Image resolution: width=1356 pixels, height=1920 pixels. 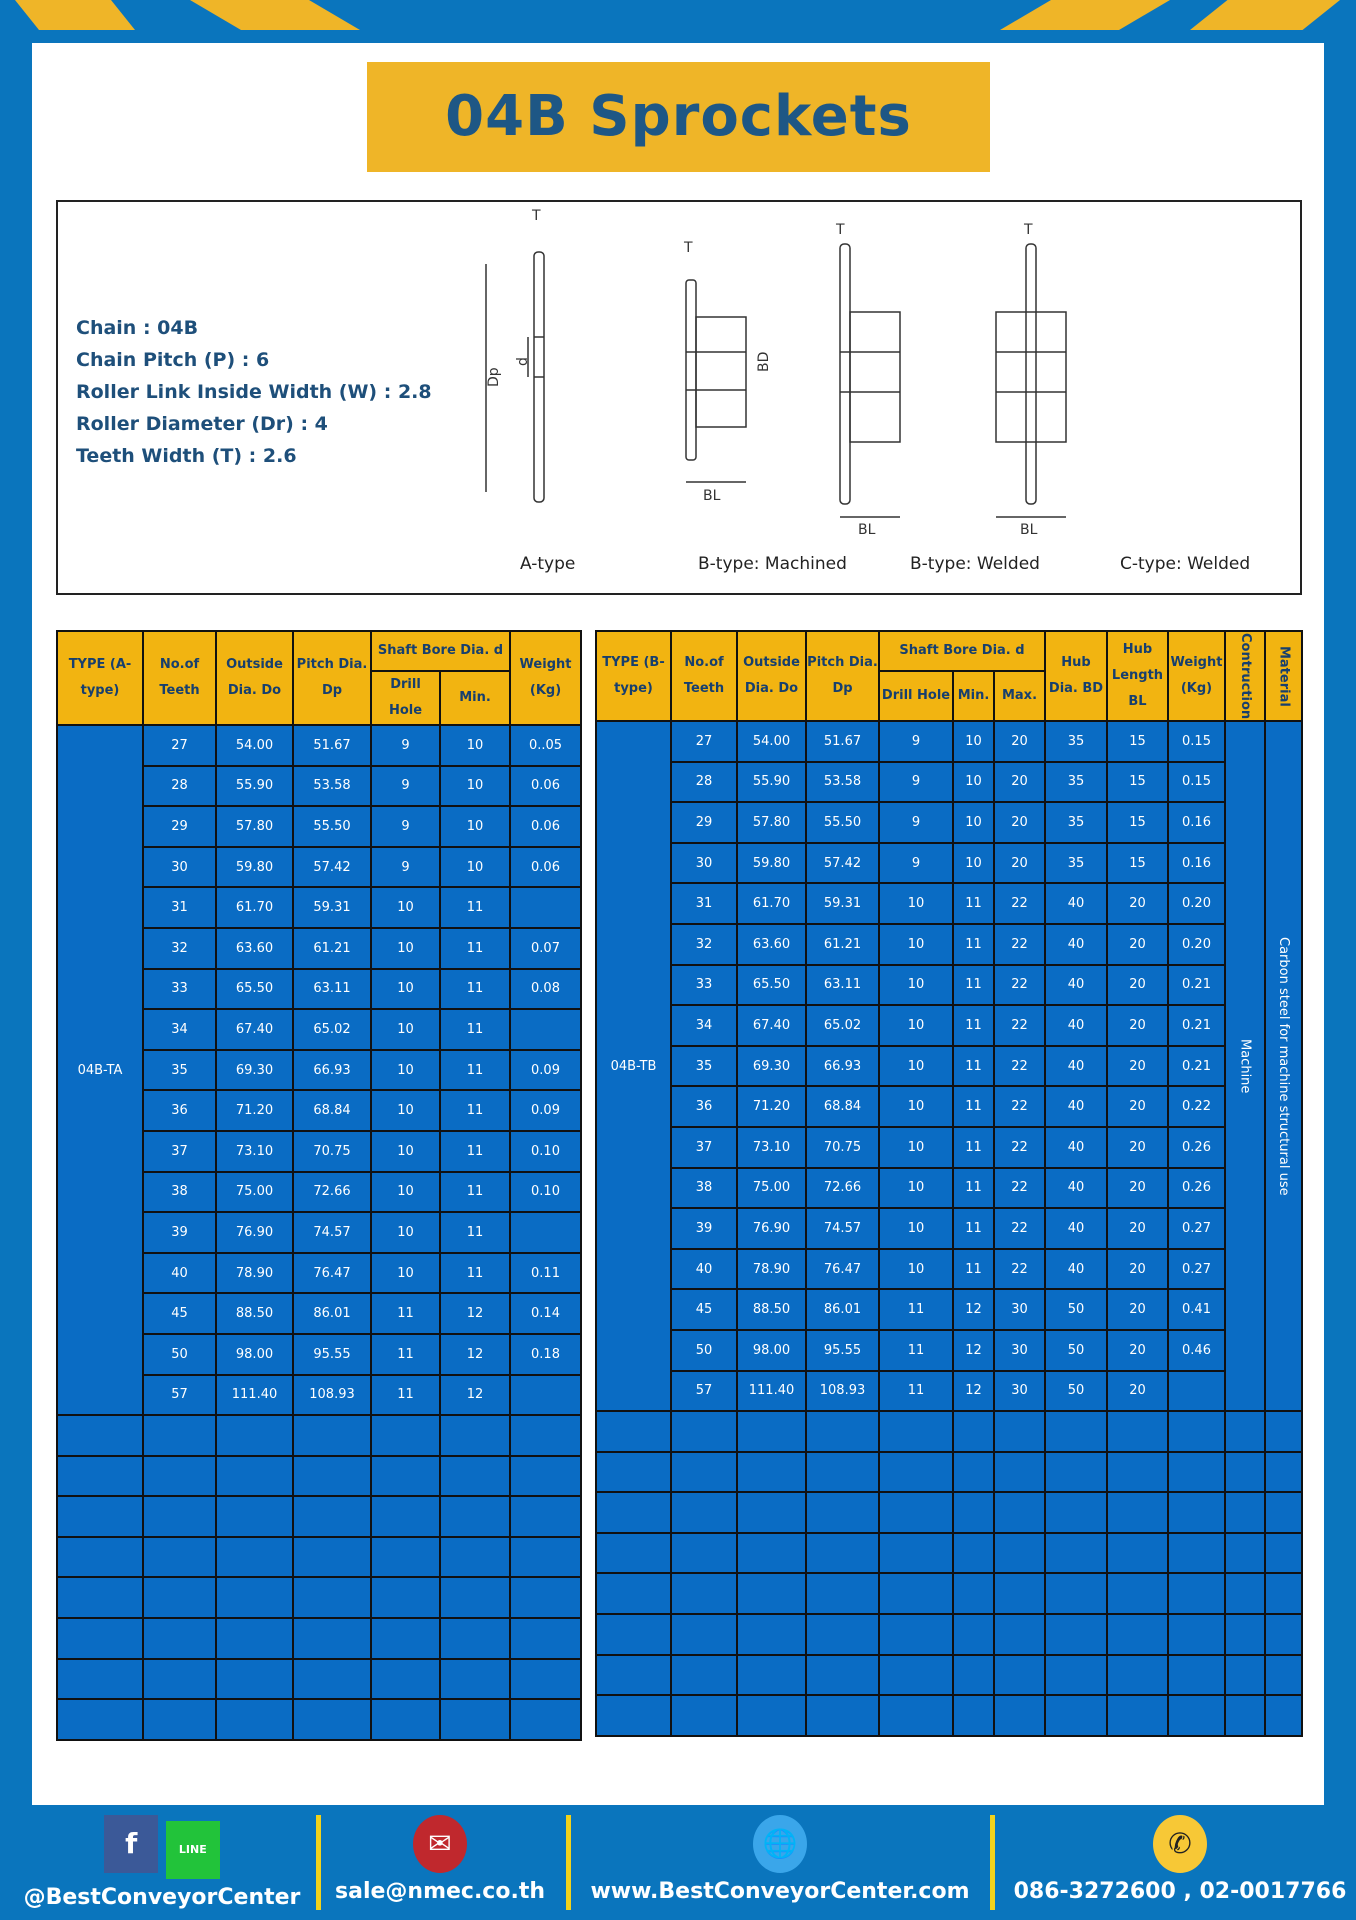 I want to click on cell-outside-dia: 57.80, so click(x=771, y=822).